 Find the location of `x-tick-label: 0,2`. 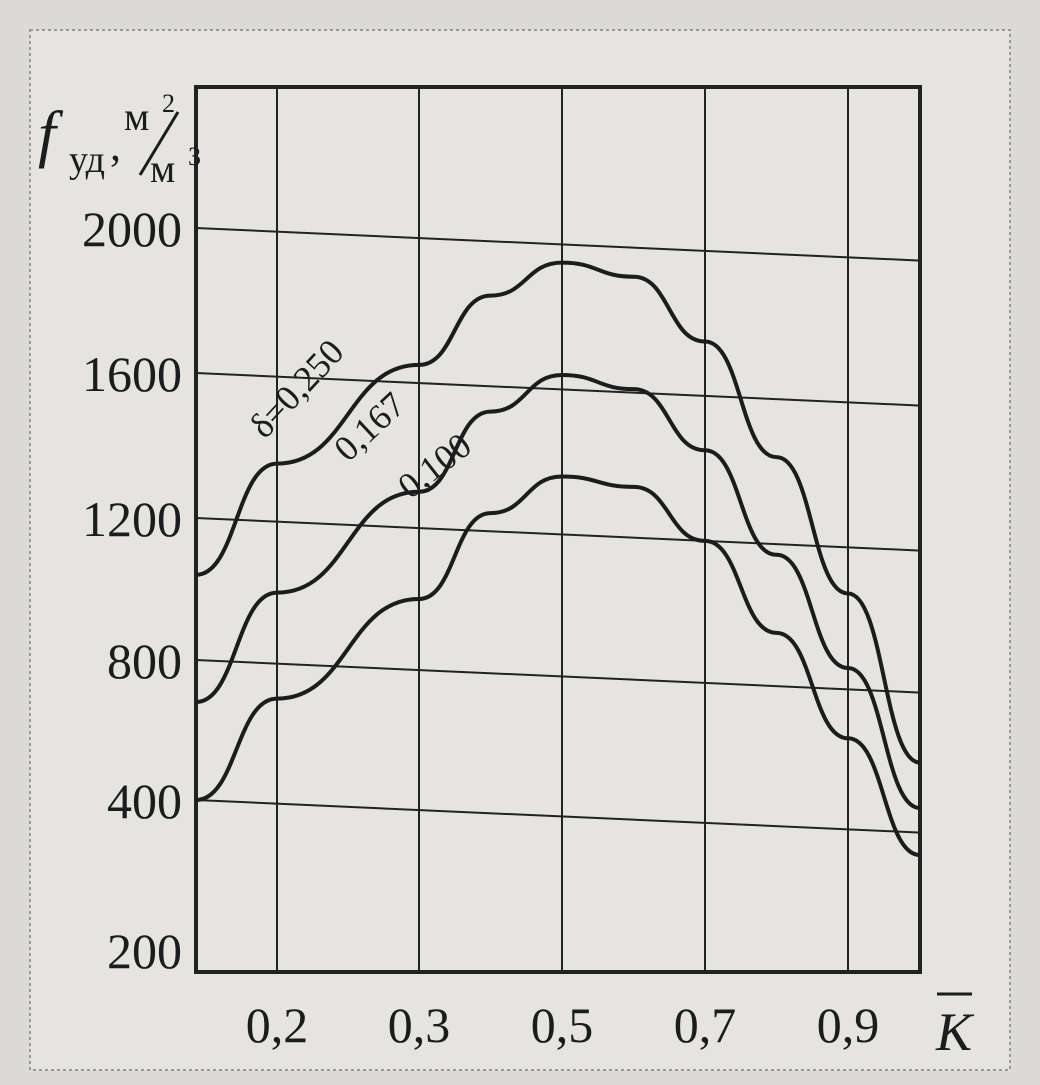

x-tick-label: 0,2 is located at coordinates (277, 1025).